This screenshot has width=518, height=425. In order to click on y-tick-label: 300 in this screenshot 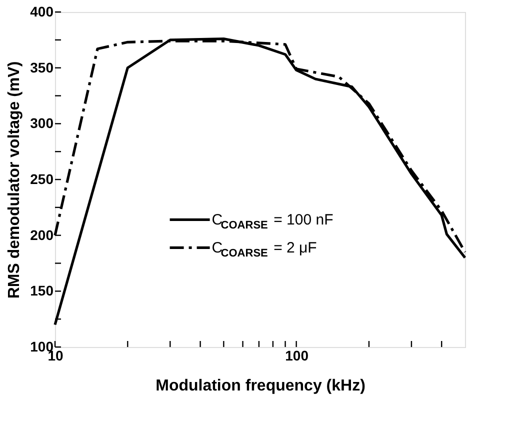, I will do `click(42, 123)`.